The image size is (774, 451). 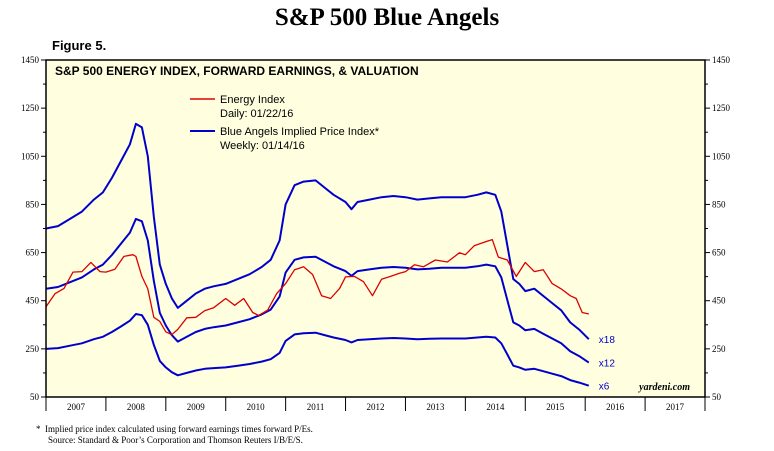 I want to click on y-tick-label-right: 650, so click(x=719, y=253).